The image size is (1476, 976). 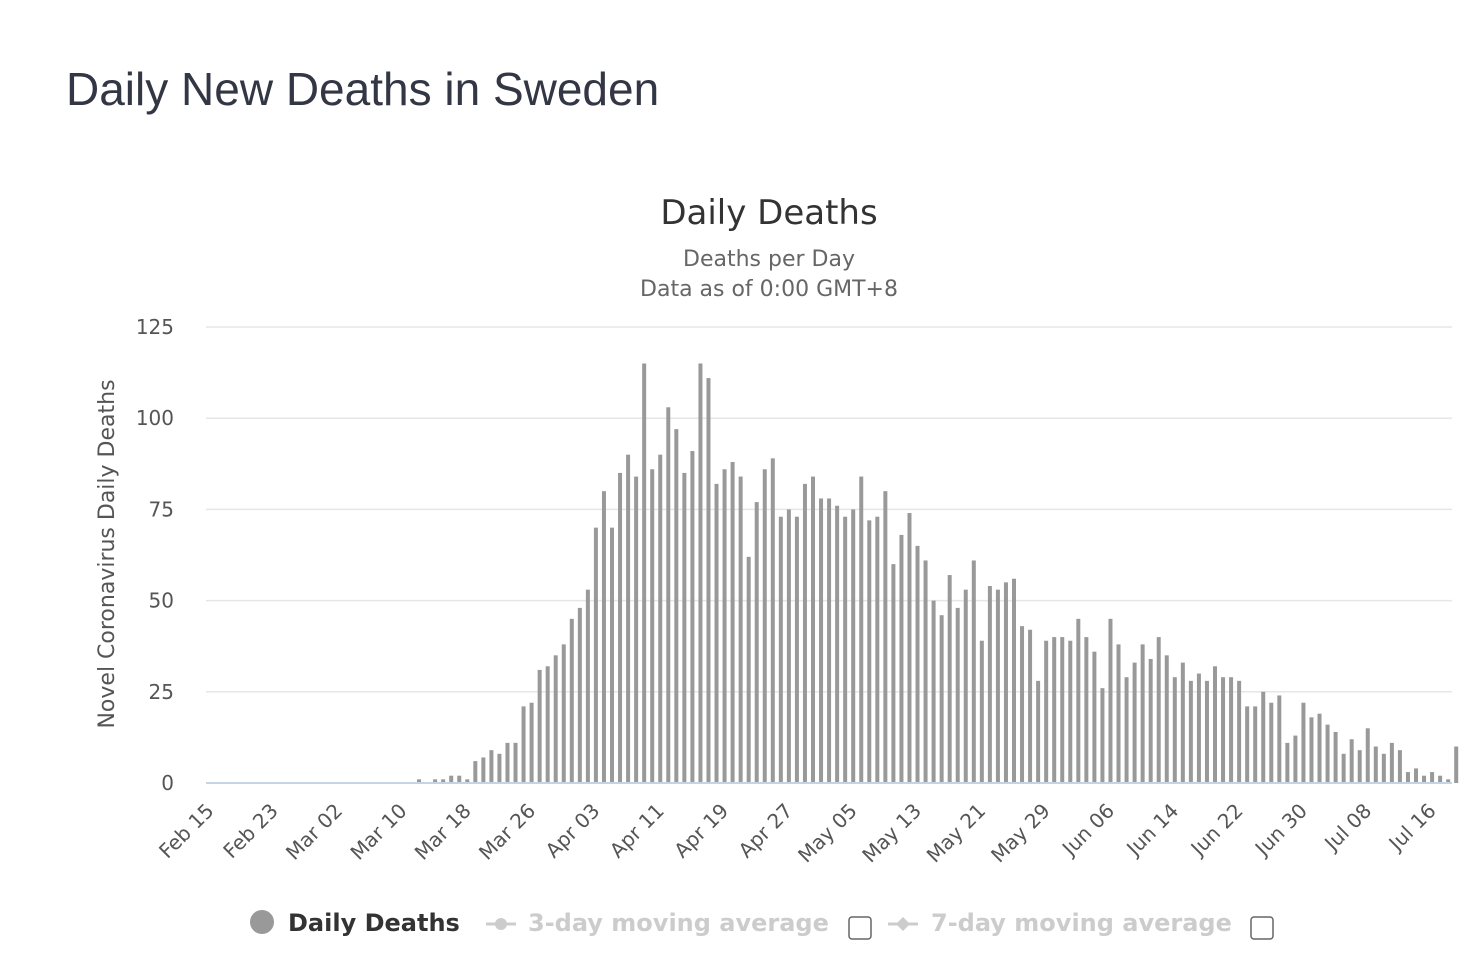 What do you see at coordinates (501, 924) in the screenshot?
I see `legend-marker-circle-icon` at bounding box center [501, 924].